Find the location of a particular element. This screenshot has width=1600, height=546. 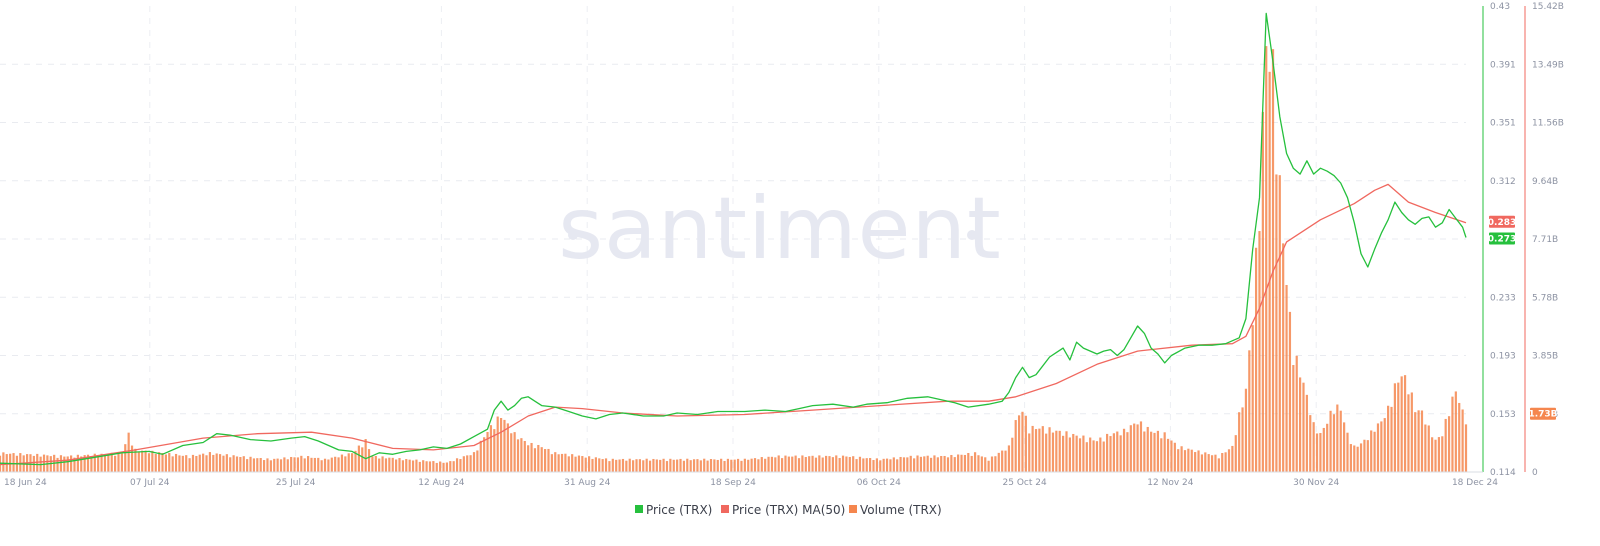

x-axis-tick-label: 12 Aug 24 is located at coordinates (441, 483).